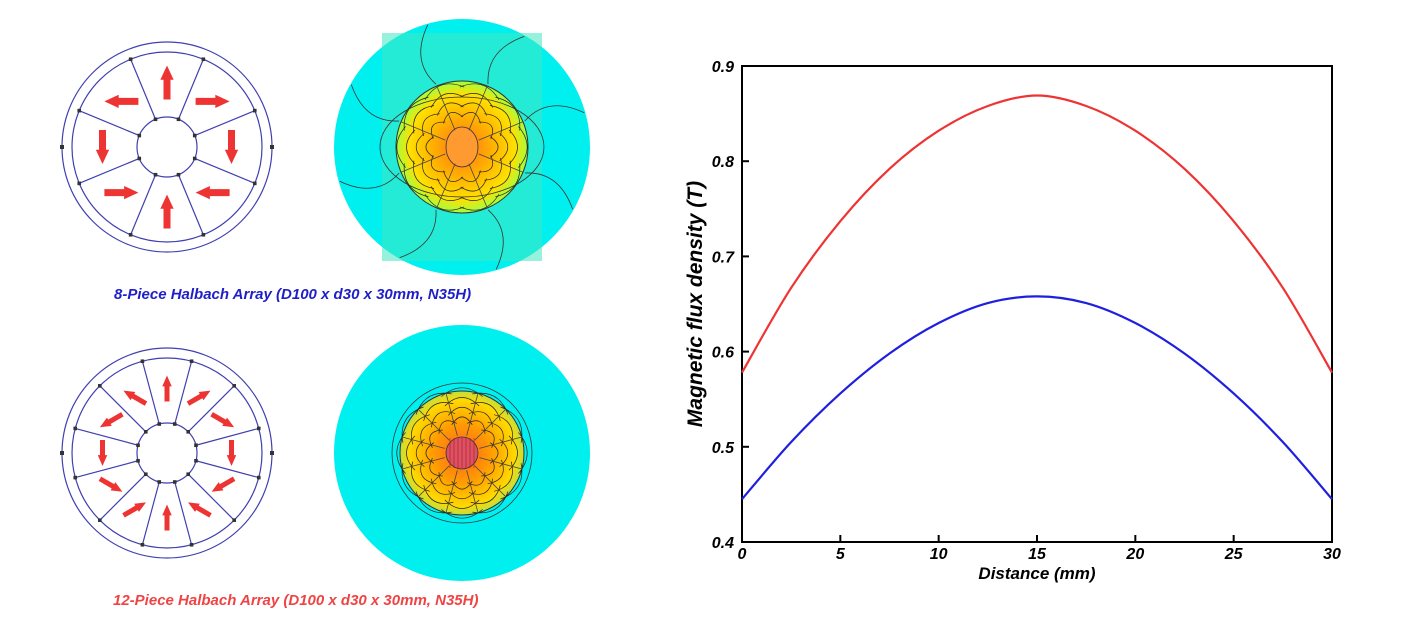  I want to click on bore-circle, so click(167, 147).